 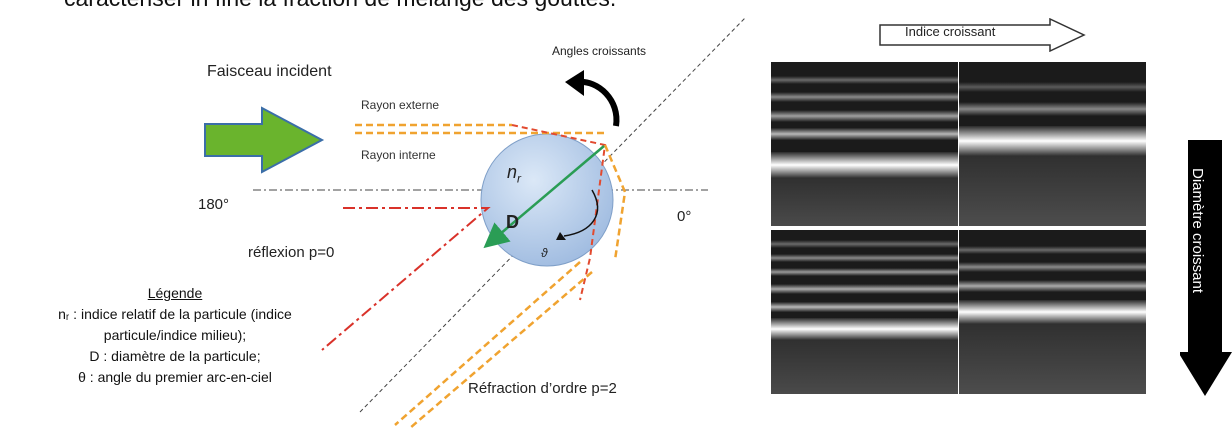 What do you see at coordinates (214, 204) in the screenshot?
I see `angle-180-label: 180°` at bounding box center [214, 204].